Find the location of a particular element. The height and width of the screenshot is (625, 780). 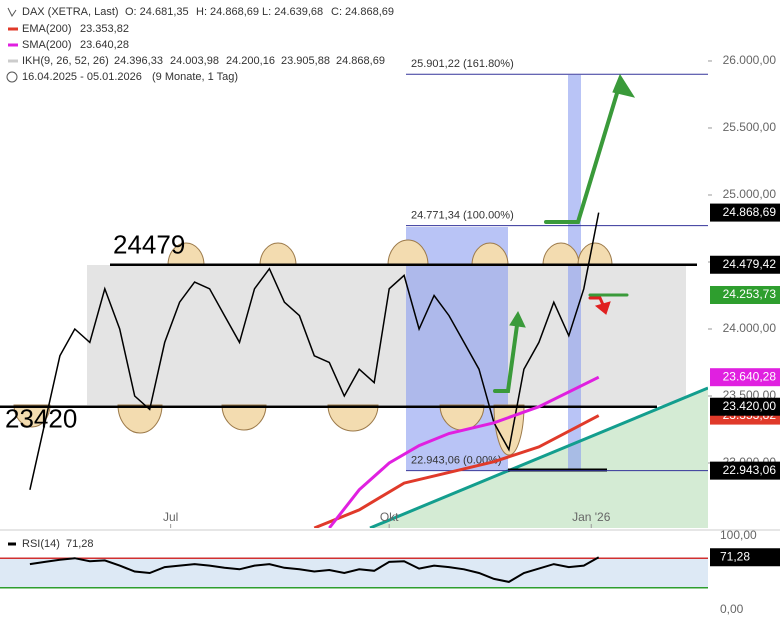

legend-value: 23.640,28 is located at coordinates (104, 45).